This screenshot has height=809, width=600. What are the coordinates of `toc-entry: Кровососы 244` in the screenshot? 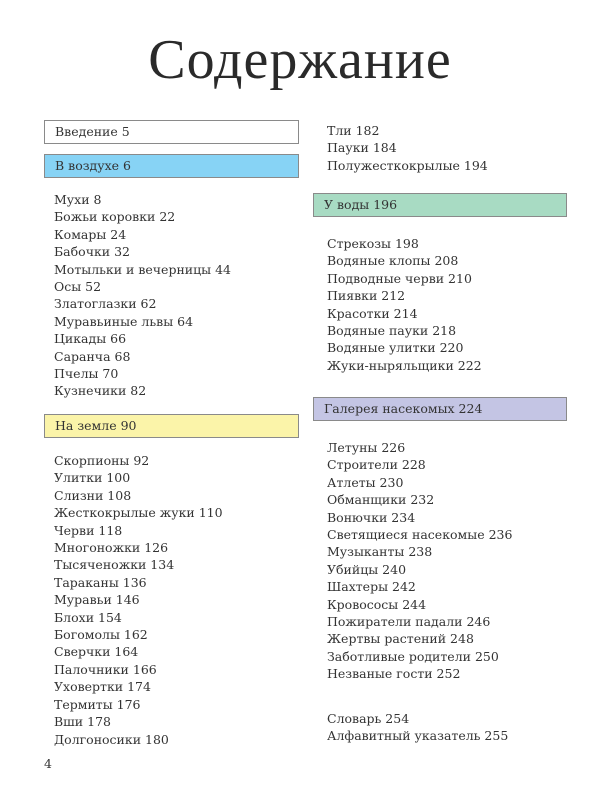 It's located at (377, 604).